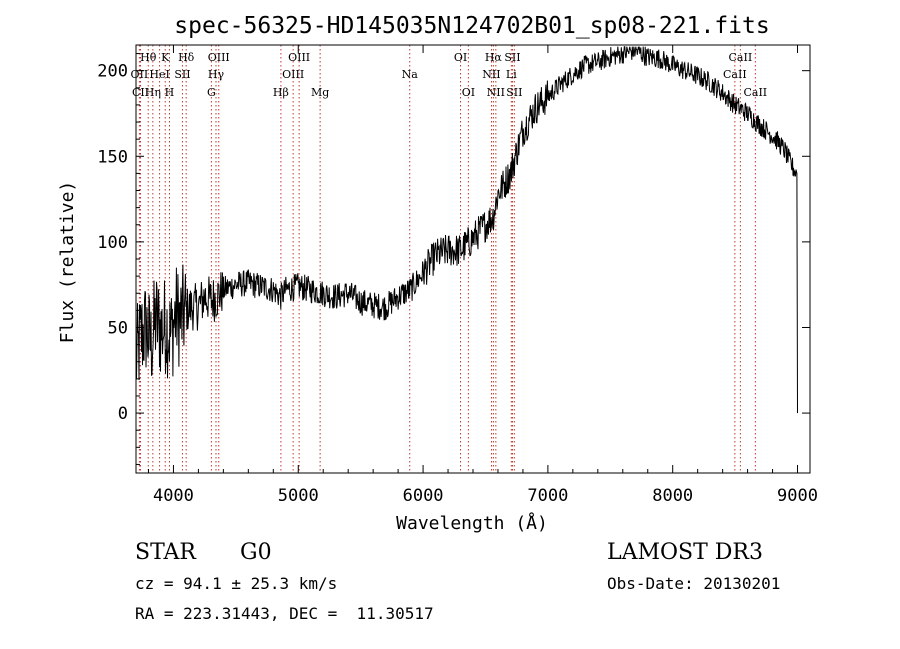 The height and width of the screenshot is (649, 900). Describe the element at coordinates (672, 496) in the screenshot. I see `x-tick-label: 8000` at that location.